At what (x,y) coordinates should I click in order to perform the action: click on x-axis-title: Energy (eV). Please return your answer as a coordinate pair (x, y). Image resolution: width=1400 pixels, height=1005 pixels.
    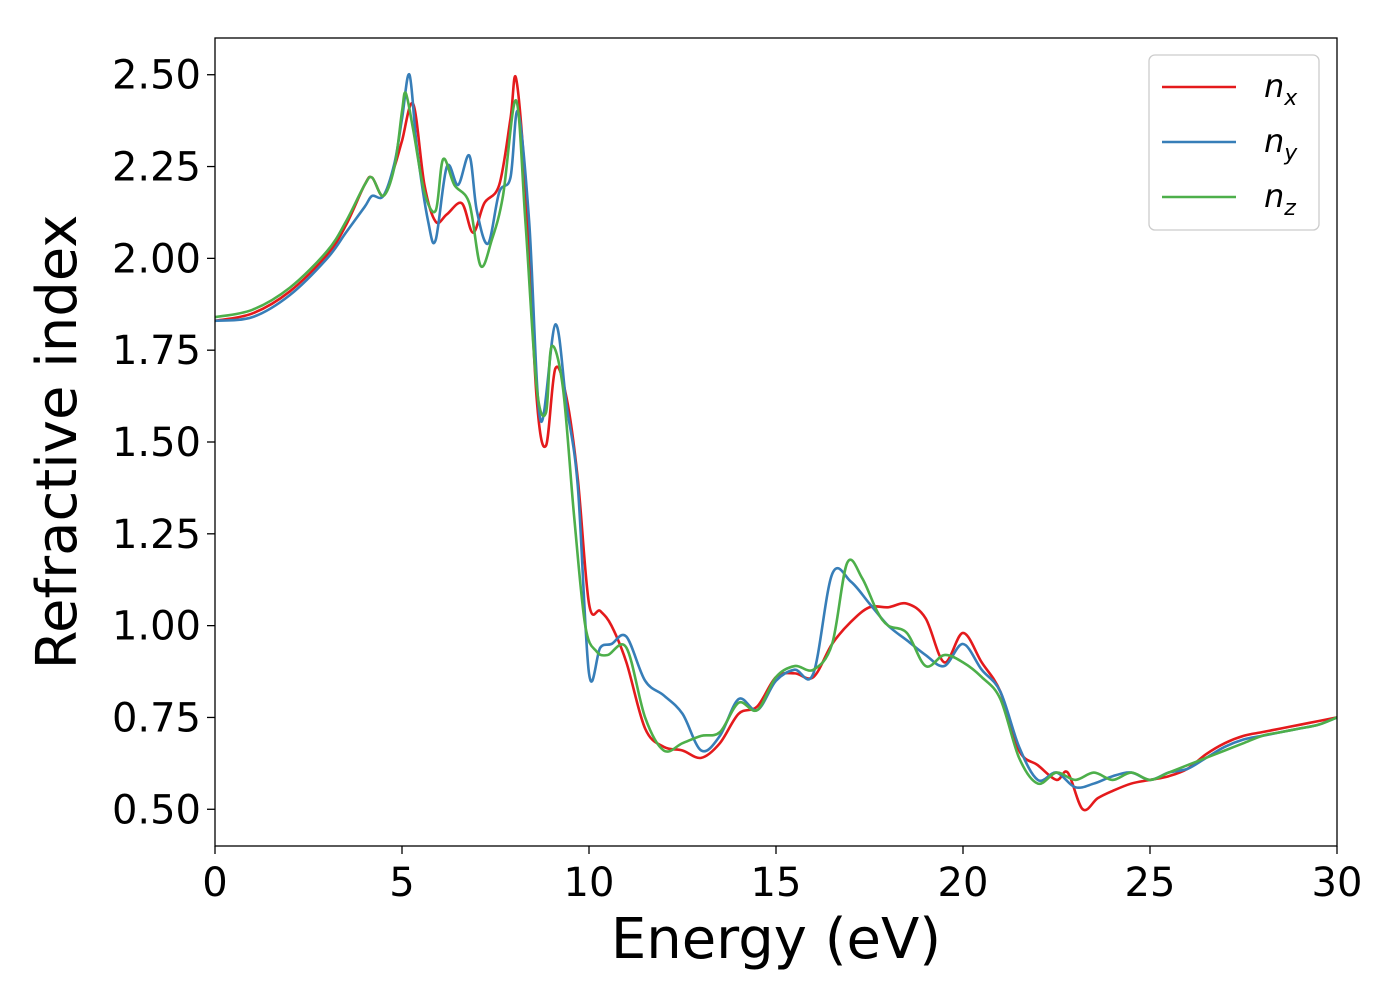
    Looking at the image, I should click on (776, 939).